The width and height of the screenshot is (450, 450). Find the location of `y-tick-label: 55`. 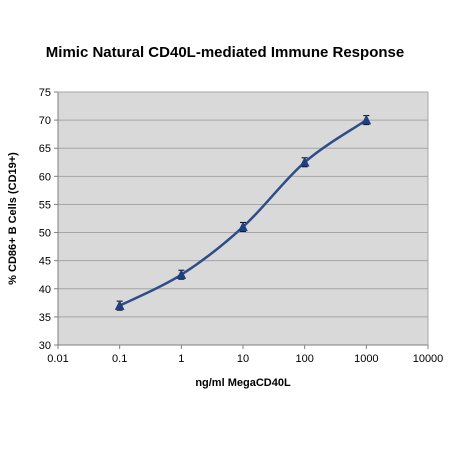

y-tick-label: 55 is located at coordinates (45, 205).